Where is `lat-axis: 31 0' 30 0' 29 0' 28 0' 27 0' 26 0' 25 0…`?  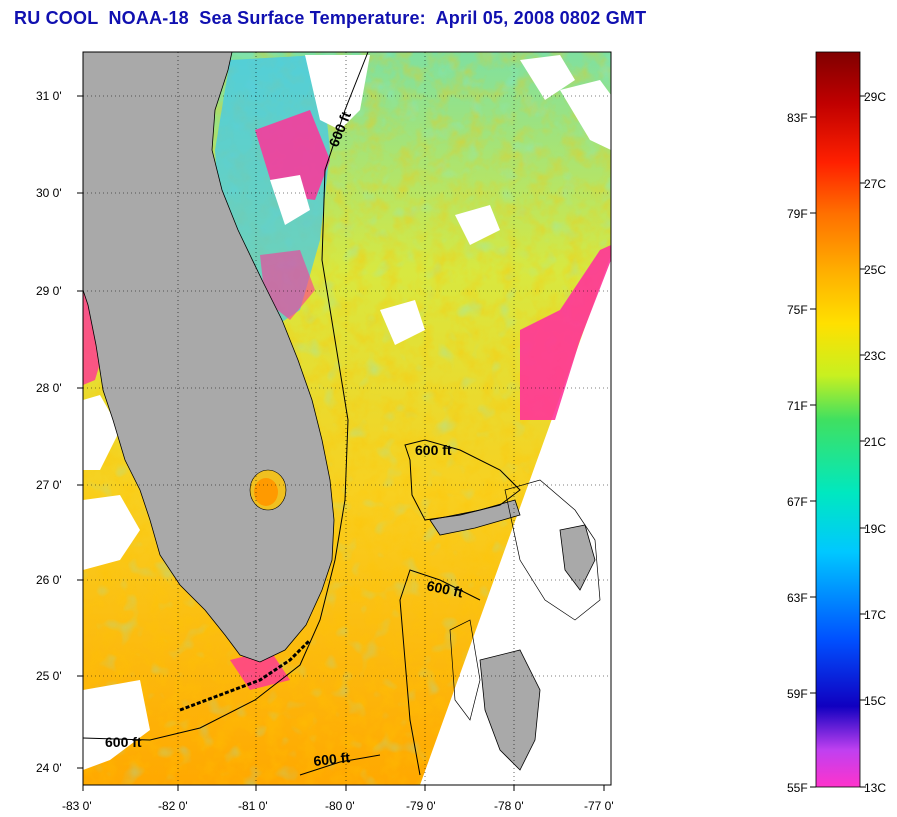 lat-axis: 31 0' 30 0' 29 0' 28 0' 27 0' 26 0' 25 0… is located at coordinates (59, 432).